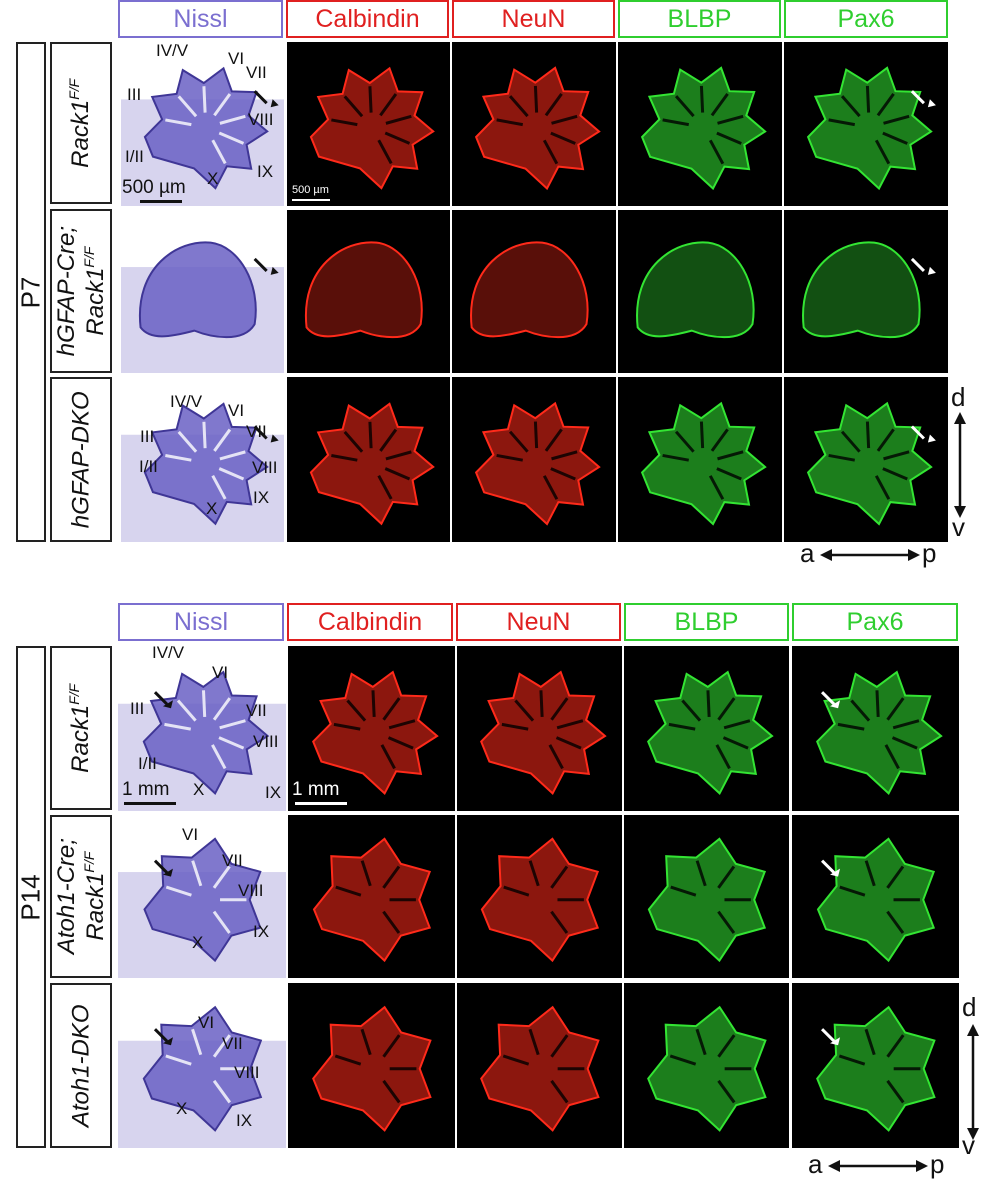 The height and width of the screenshot is (1186, 984). I want to click on age-text: P7, so click(30, 292).